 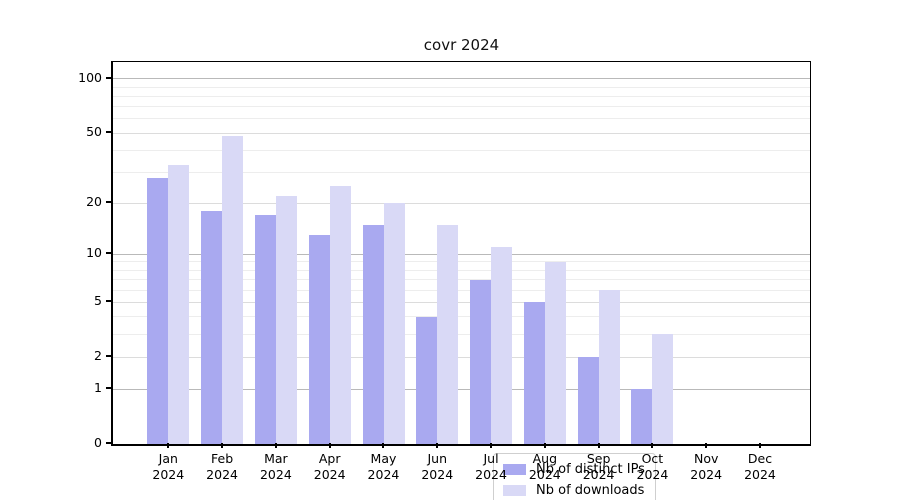 What do you see at coordinates (94, 253) in the screenshot?
I see `y-tick-label-10: 10` at bounding box center [94, 253].